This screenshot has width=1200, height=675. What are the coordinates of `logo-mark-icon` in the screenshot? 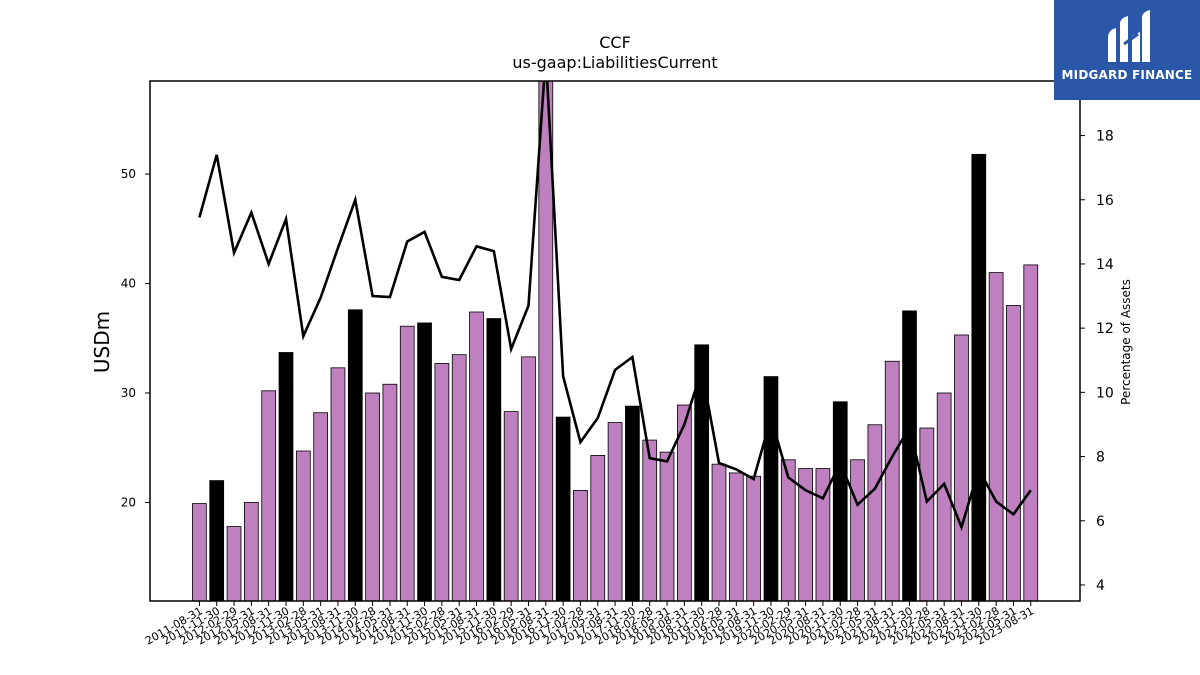 It's located at (1129, 36).